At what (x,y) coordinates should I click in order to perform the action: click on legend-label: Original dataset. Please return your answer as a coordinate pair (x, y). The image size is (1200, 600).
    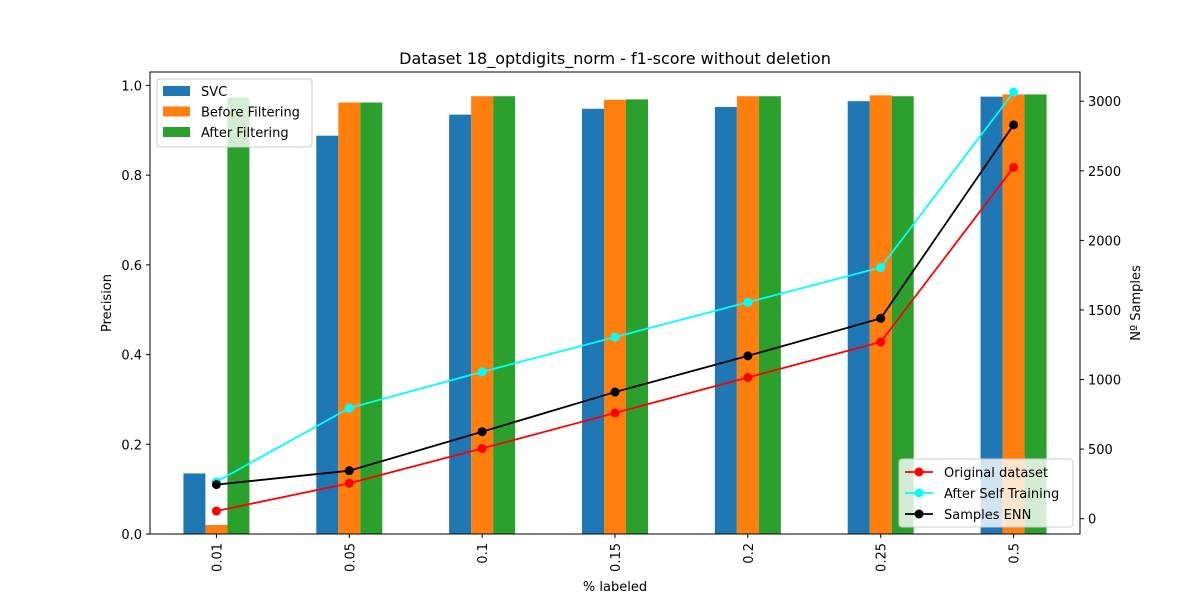
    Looking at the image, I should click on (996, 473).